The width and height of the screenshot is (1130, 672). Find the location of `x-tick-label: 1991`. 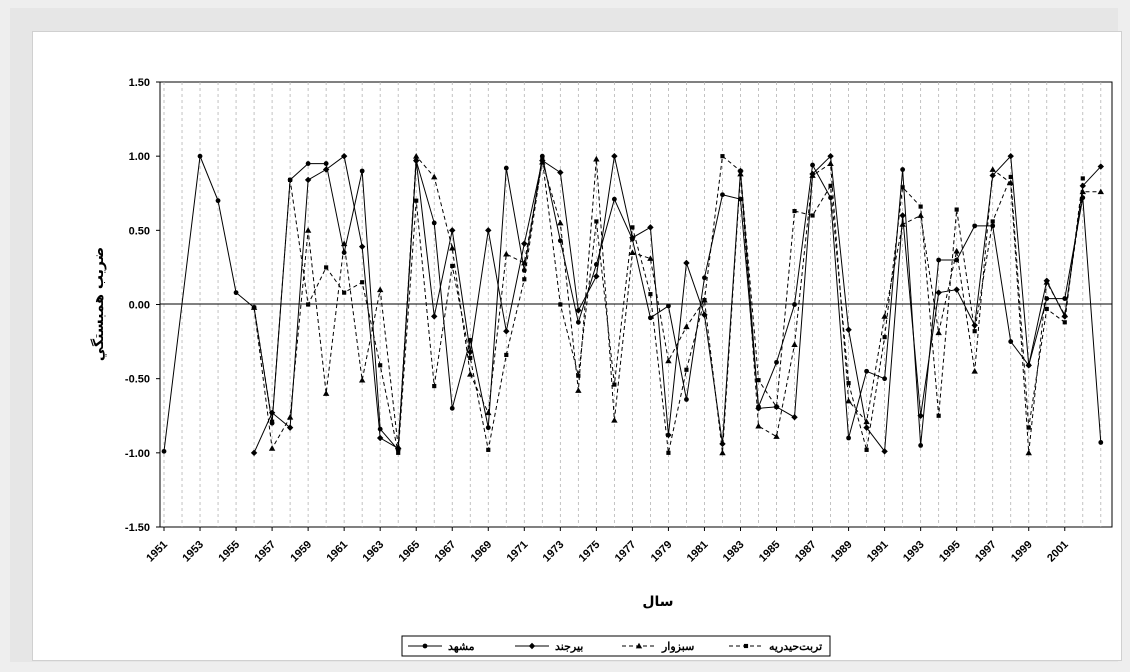

x-tick-label: 1991 is located at coordinates (878, 552).